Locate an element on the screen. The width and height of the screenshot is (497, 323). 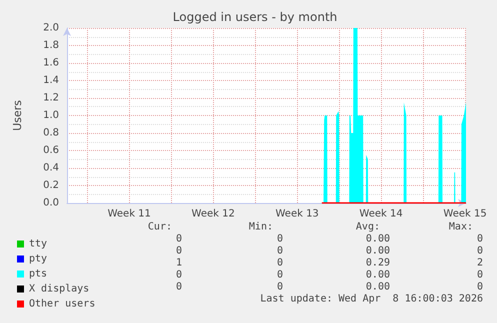
y-tick-label: 1.4 is located at coordinates (51, 80).